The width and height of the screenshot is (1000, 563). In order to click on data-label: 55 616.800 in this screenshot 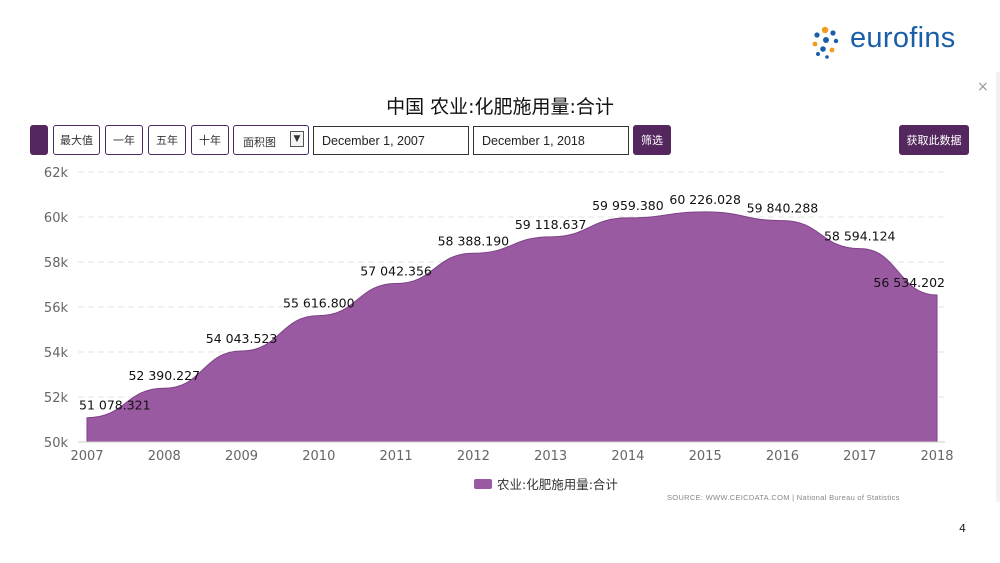, I will do `click(319, 303)`.